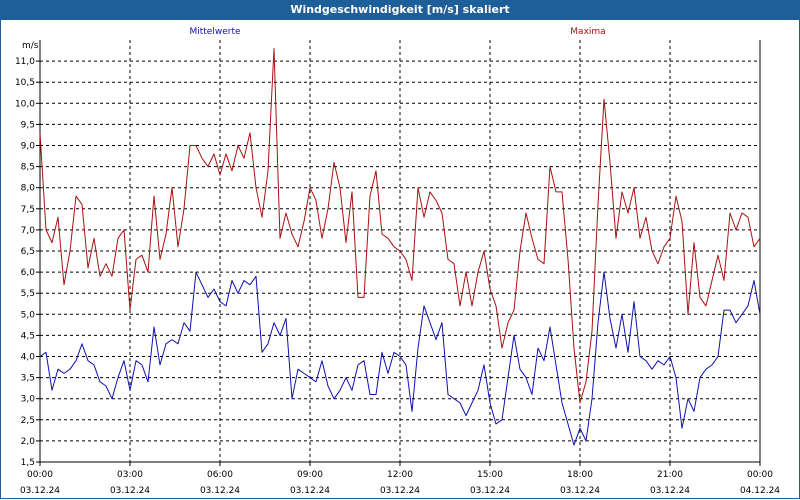  I want to click on y-tick-label: 9,5, so click(28, 125).